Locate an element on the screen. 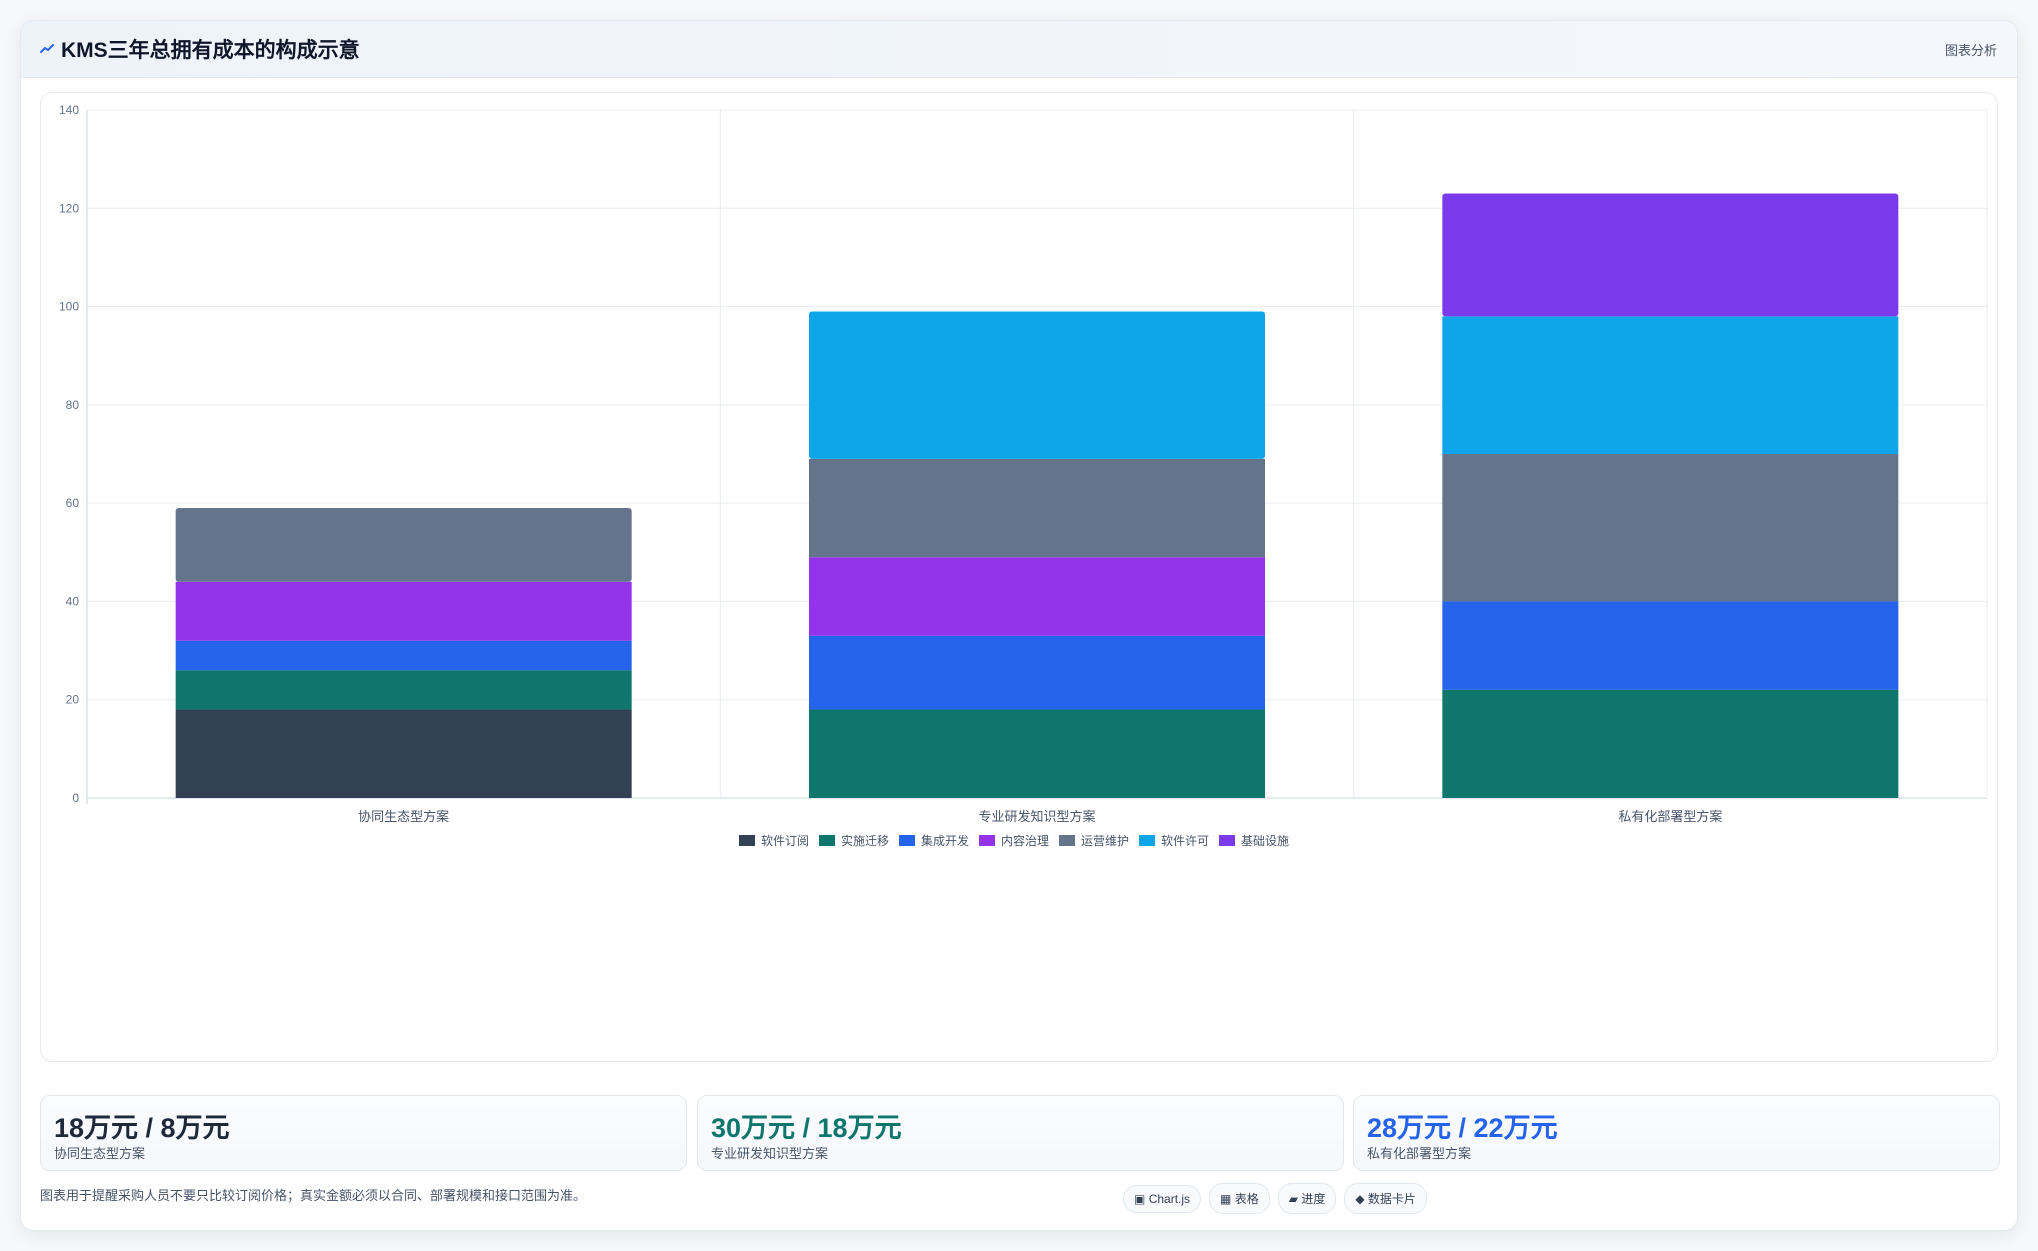 This screenshot has height=1251, width=2038. chip-progress: ▰ 进度 is located at coordinates (1307, 1198).